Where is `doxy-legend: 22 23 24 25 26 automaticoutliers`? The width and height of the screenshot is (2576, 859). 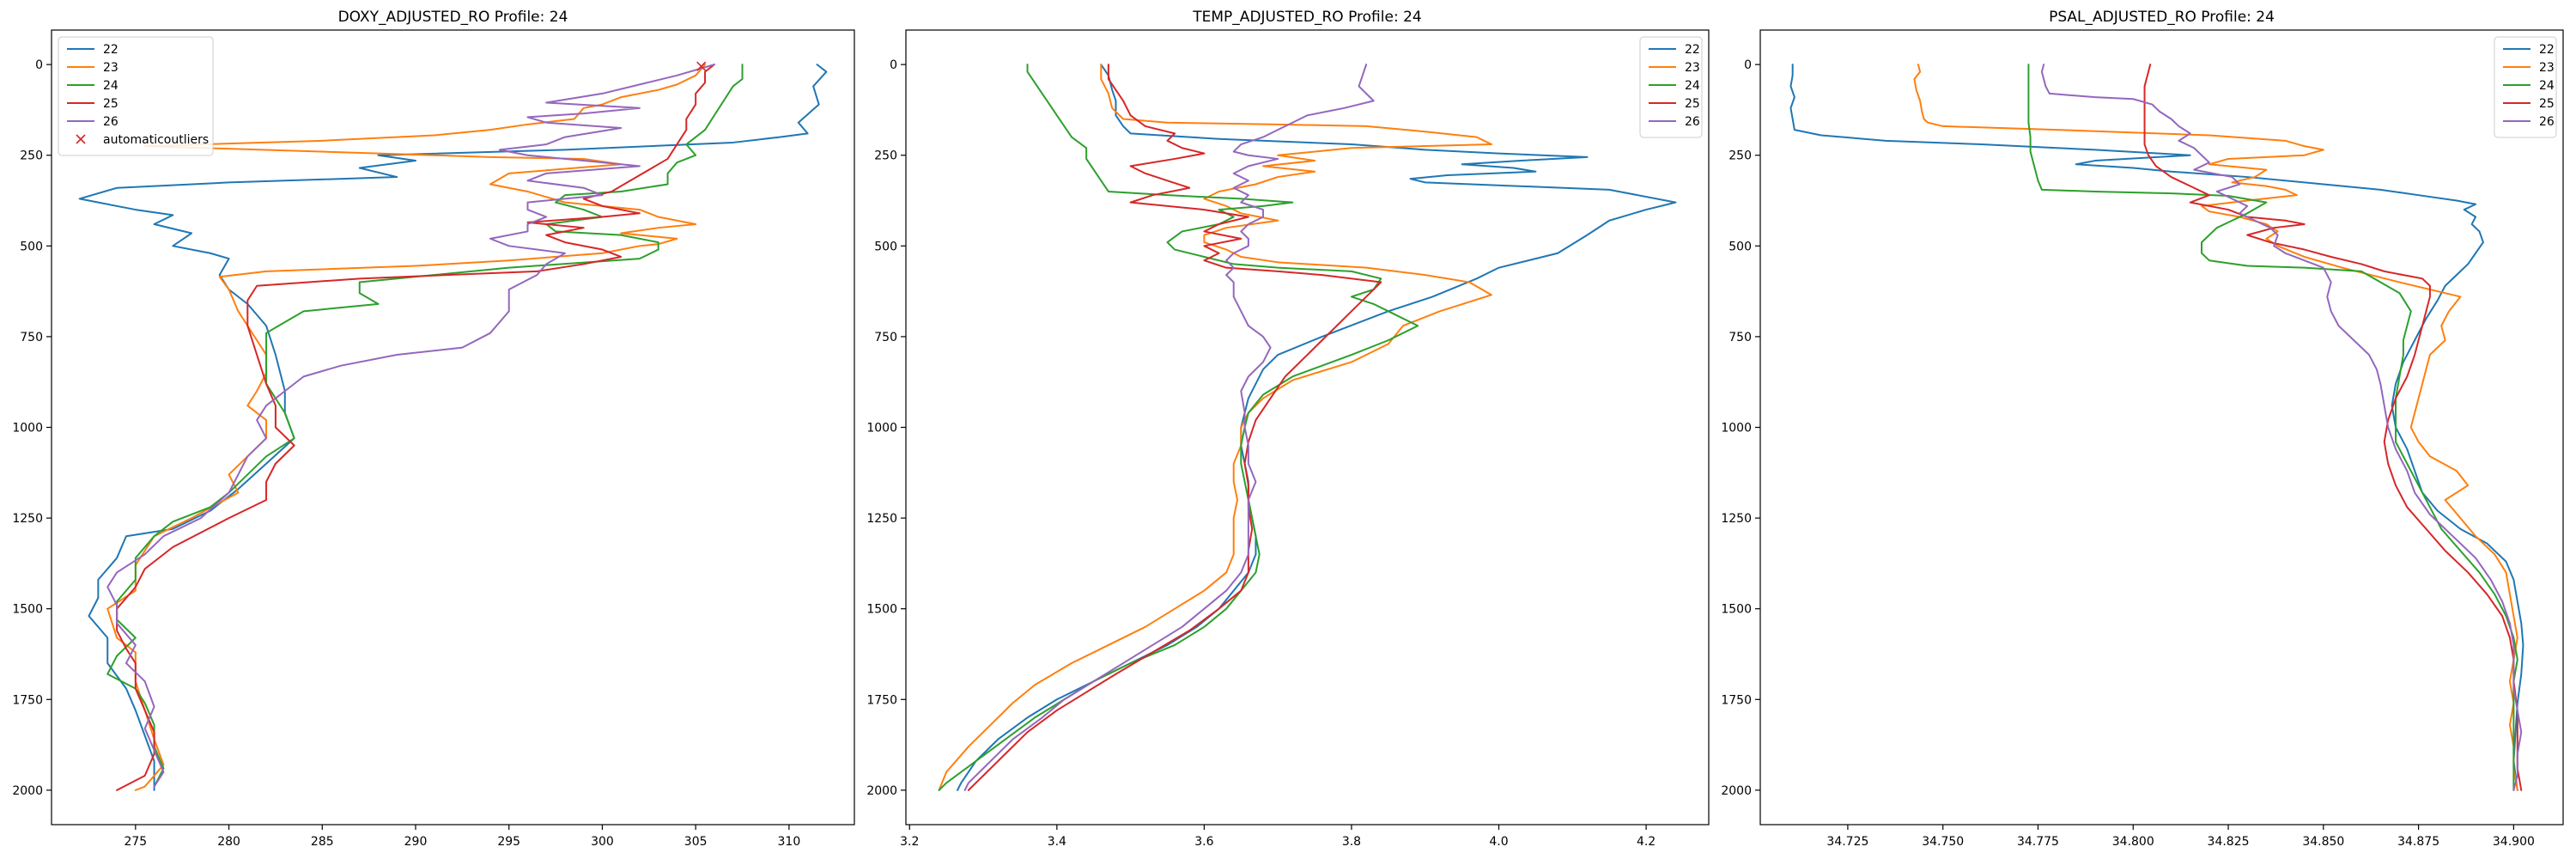
doxy-legend: 22 23 24 25 26 automaticoutliers is located at coordinates (136, 96).